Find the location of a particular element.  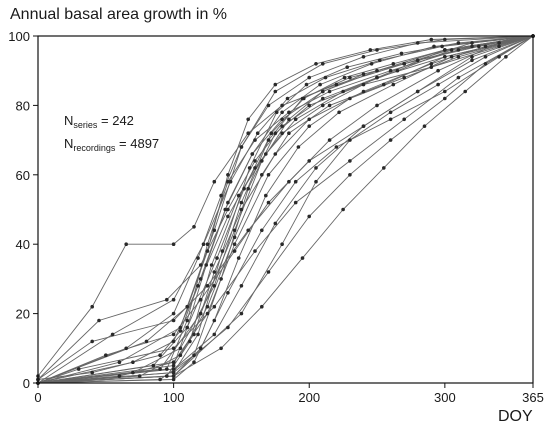

y-tick-label: 100 is located at coordinates (19, 36).